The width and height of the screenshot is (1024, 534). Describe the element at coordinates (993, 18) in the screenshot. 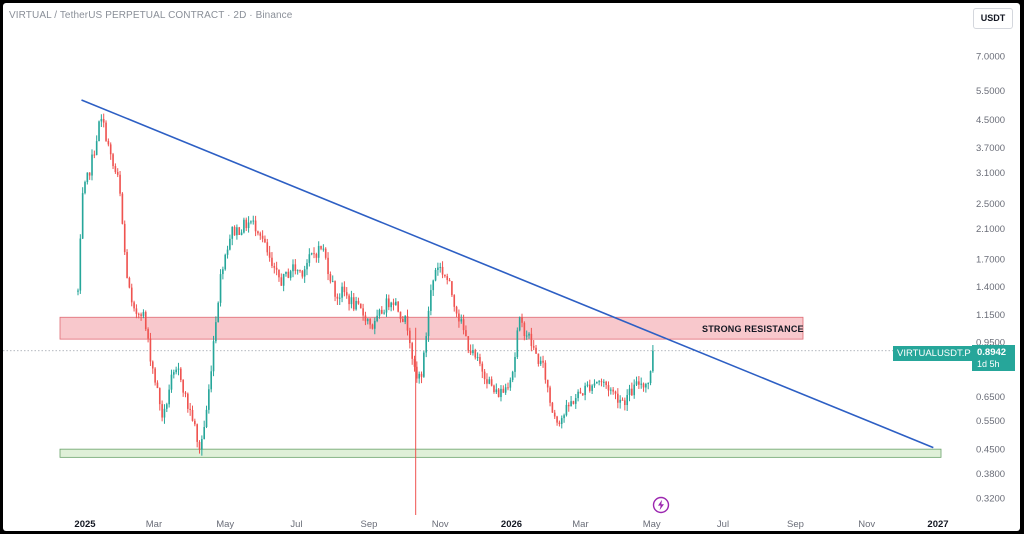

I see `currency-button: USDT` at that location.